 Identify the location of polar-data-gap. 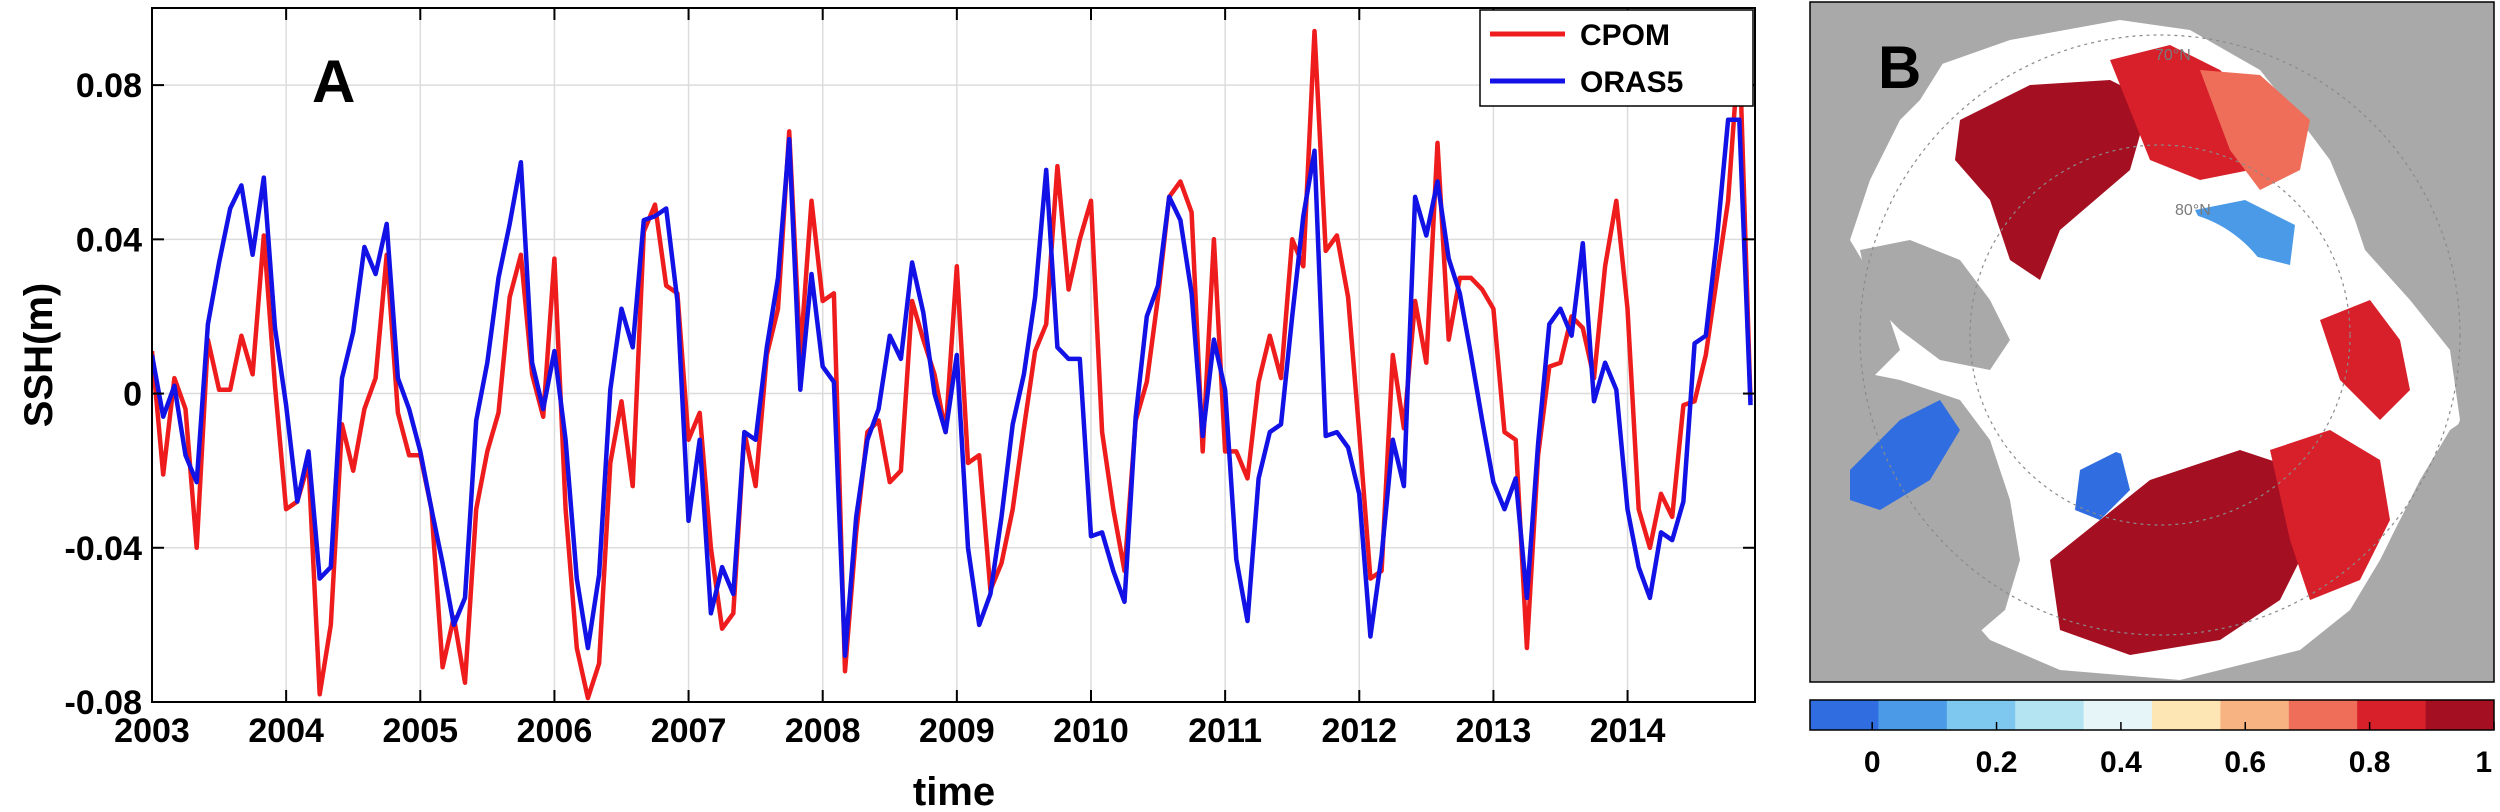
(2160, 335).